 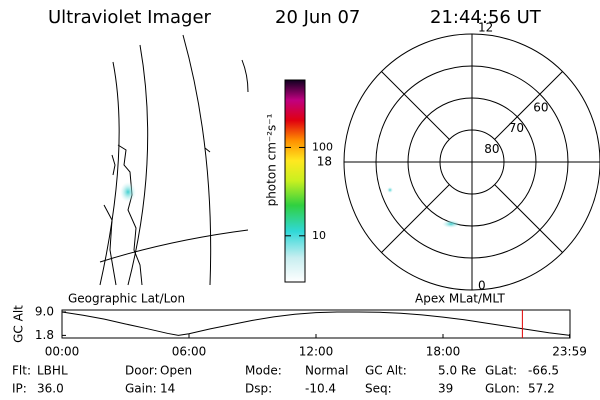 I want to click on status-value: Normal, so click(x=326, y=371).